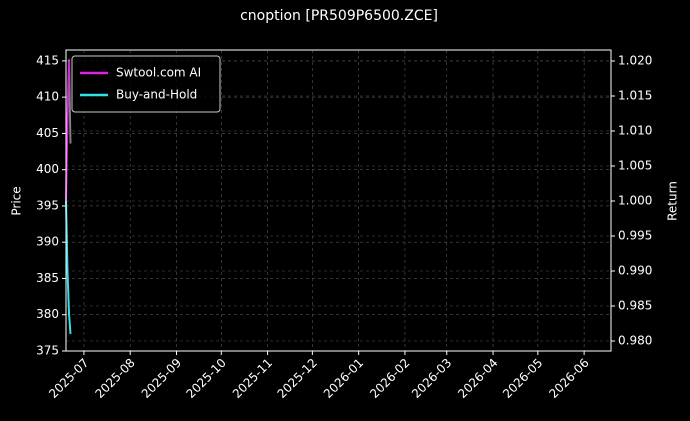 The image size is (690, 421). Describe the element at coordinates (47, 242) in the screenshot. I see `y-tick-label: 390` at that location.